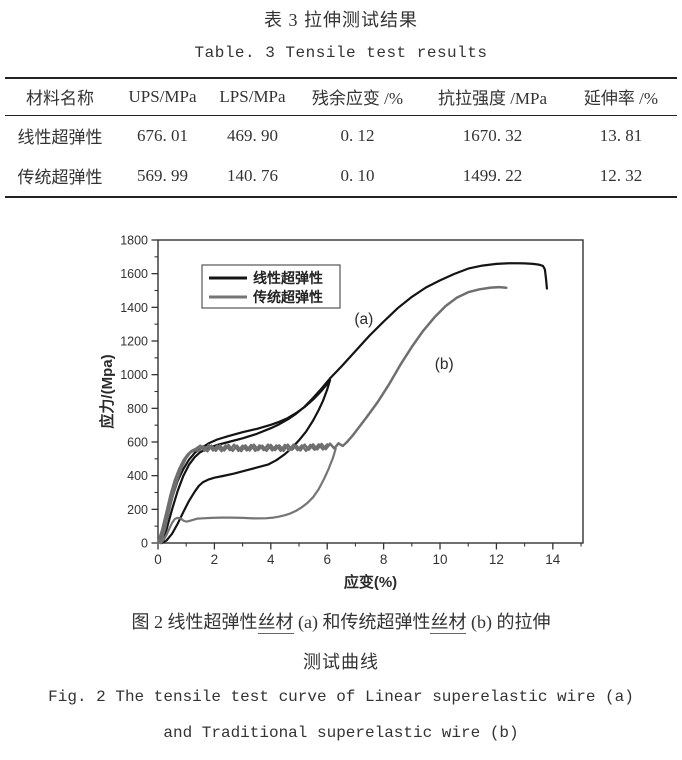  I want to click on cell-elongation: 12. 32, so click(621, 175).